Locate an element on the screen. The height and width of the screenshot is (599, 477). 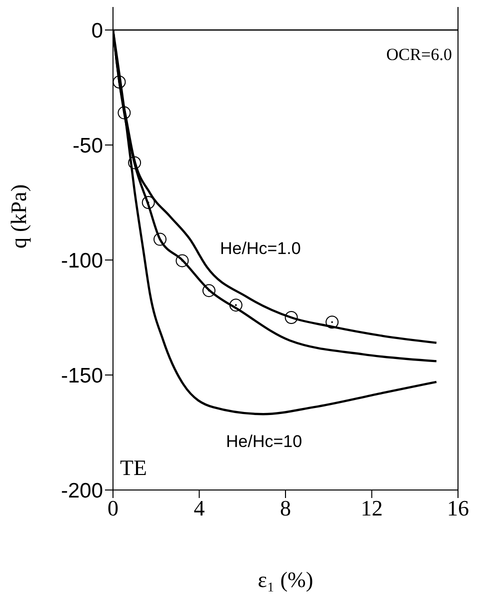
y-tick-label: -100 is located at coordinates (81, 260).